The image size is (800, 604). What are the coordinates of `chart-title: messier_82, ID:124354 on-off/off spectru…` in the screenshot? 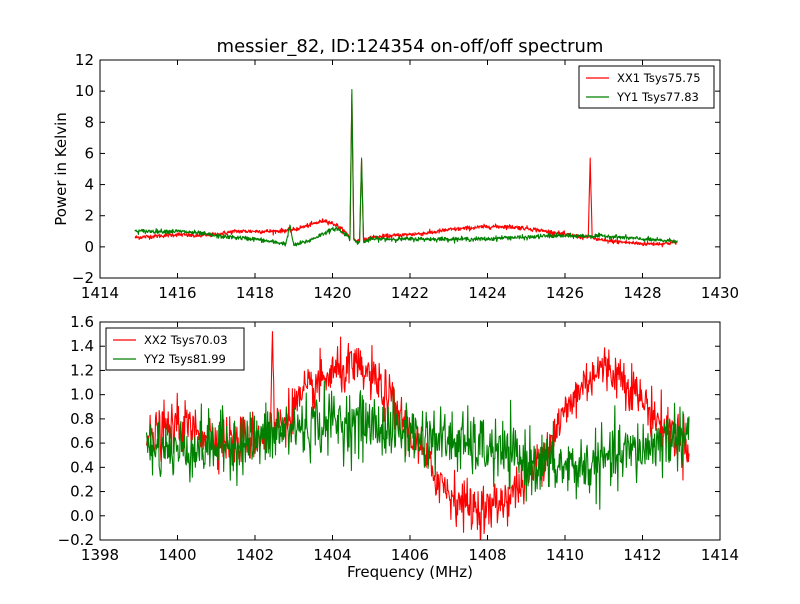 It's located at (410, 46).